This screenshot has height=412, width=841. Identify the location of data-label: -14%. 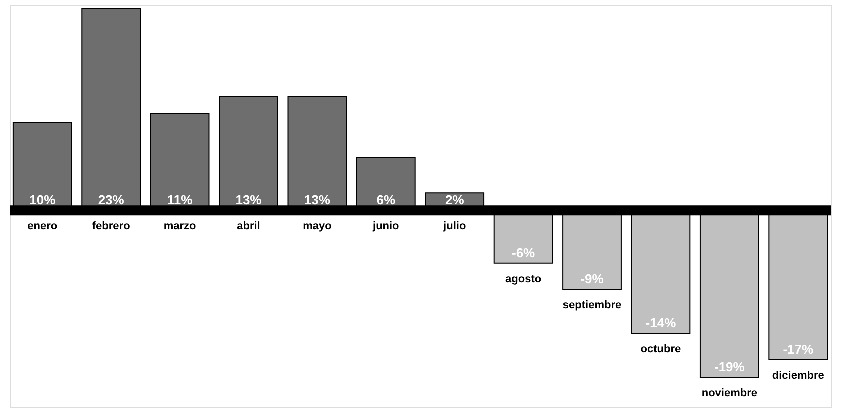
(661, 323).